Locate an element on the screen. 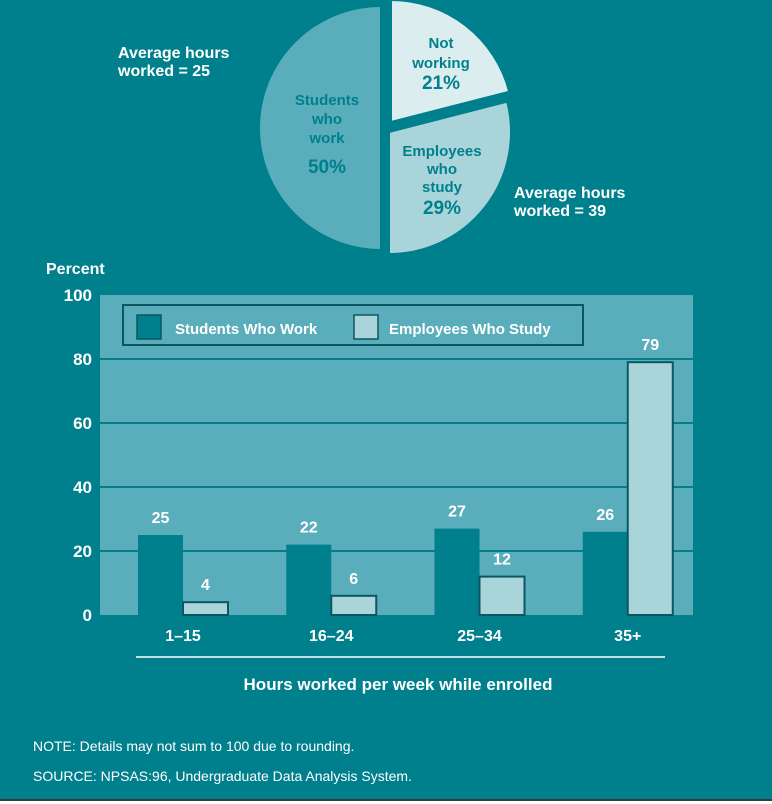  bar-data-label: 79 is located at coordinates (650, 345).